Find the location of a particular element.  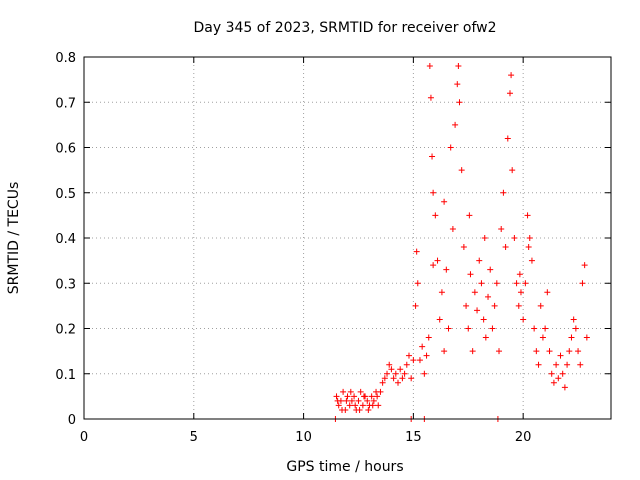

x-tick-label: 15 is located at coordinates (413, 437).